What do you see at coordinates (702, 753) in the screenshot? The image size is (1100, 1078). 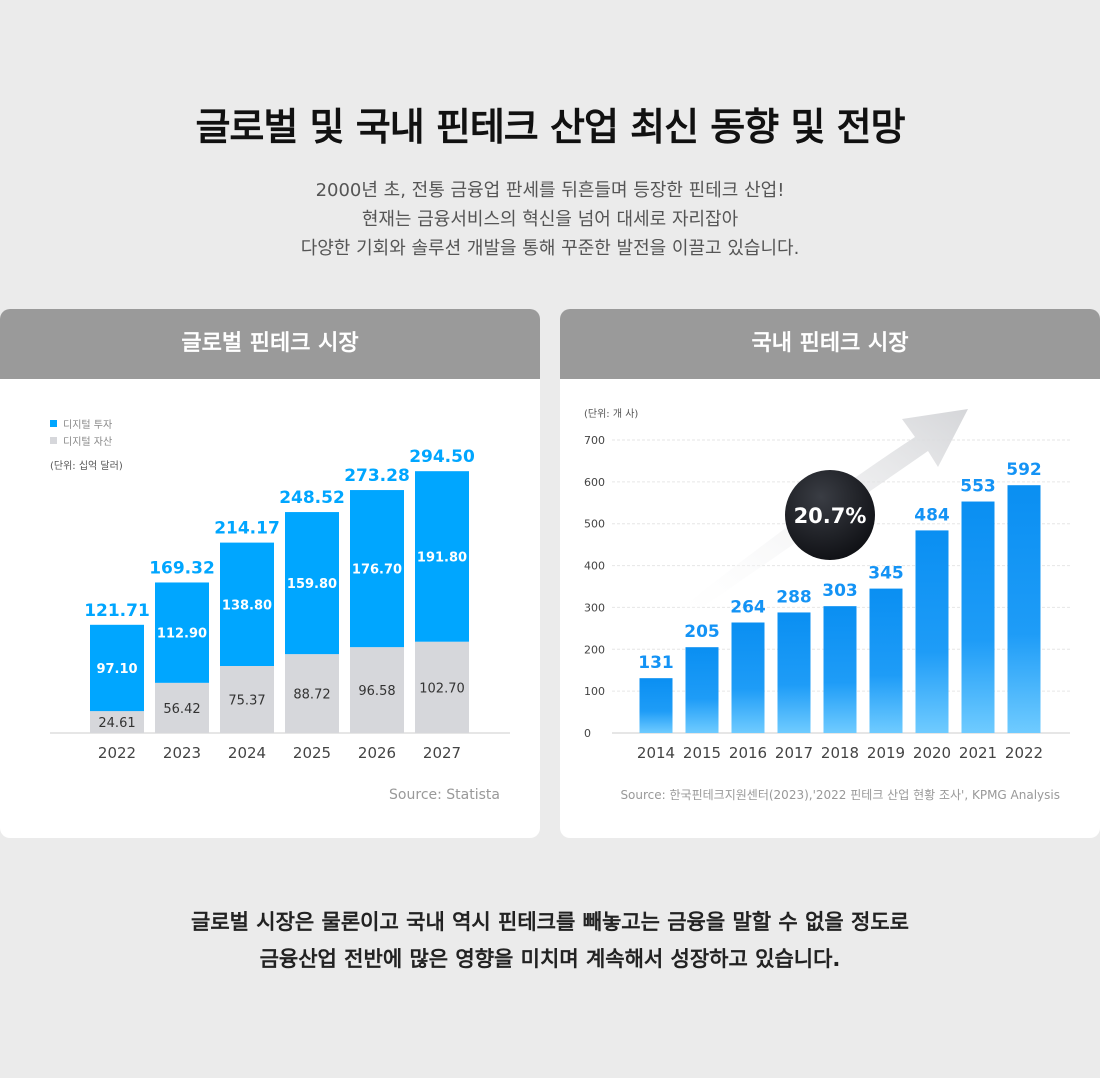 I see `x-tick-label: 2015` at bounding box center [702, 753].